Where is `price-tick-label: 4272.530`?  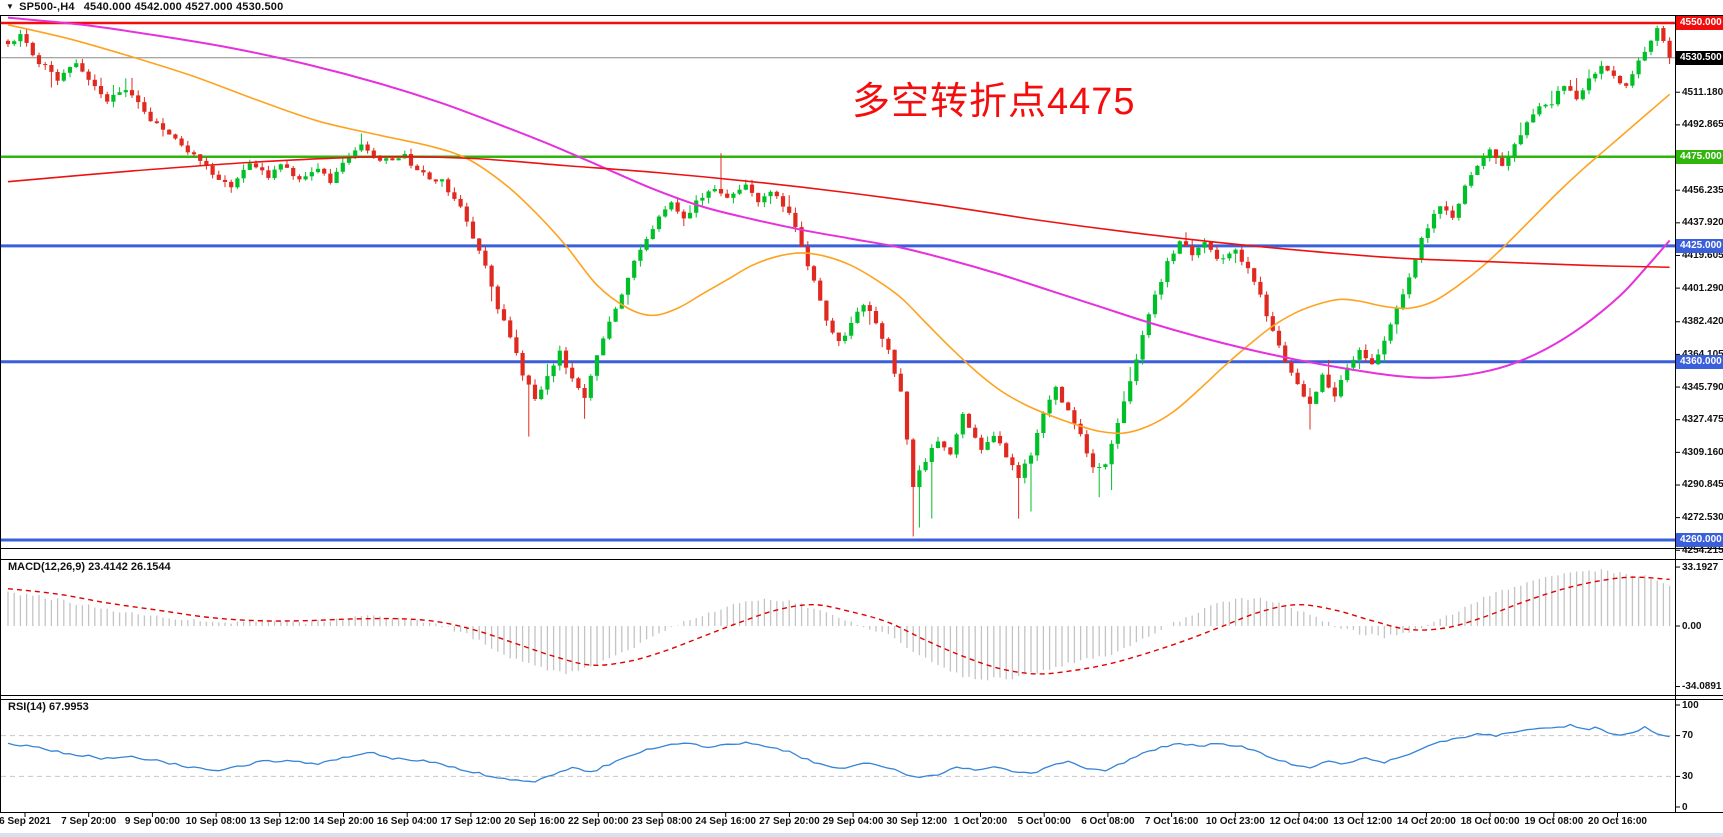 price-tick-label: 4272.530 is located at coordinates (1702, 518).